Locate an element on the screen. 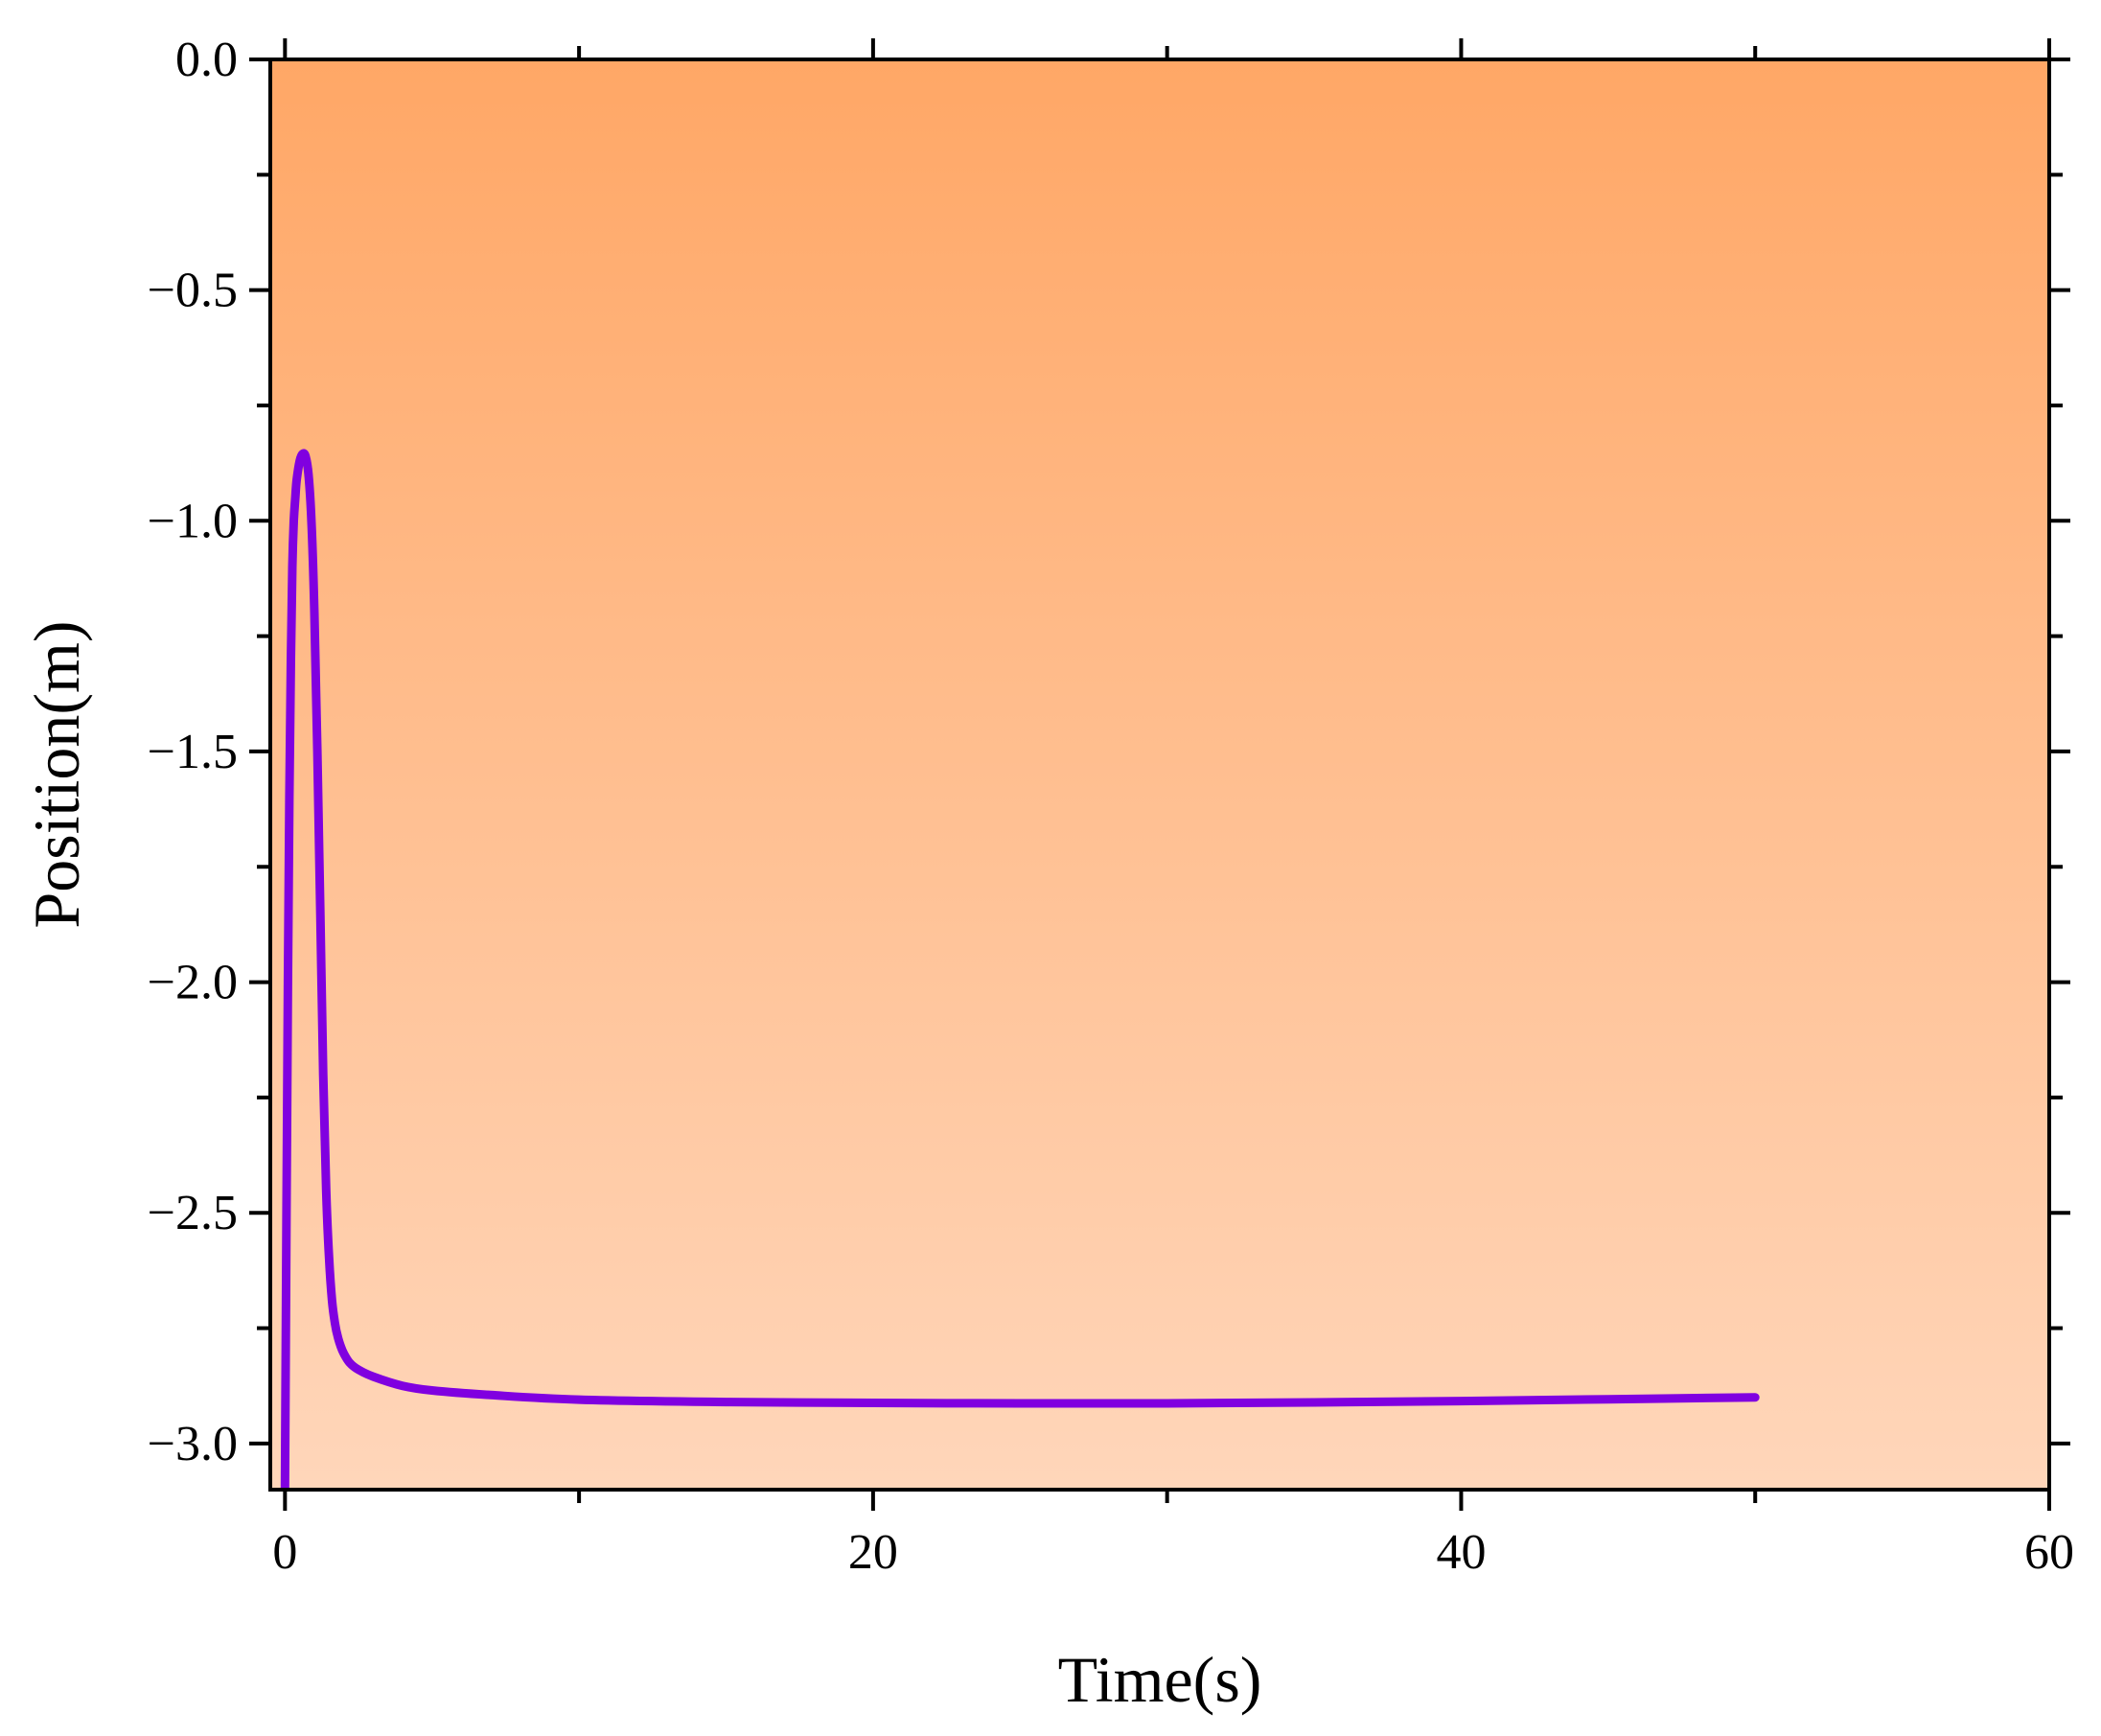  y-tick-label: −0.5 is located at coordinates (193, 291).